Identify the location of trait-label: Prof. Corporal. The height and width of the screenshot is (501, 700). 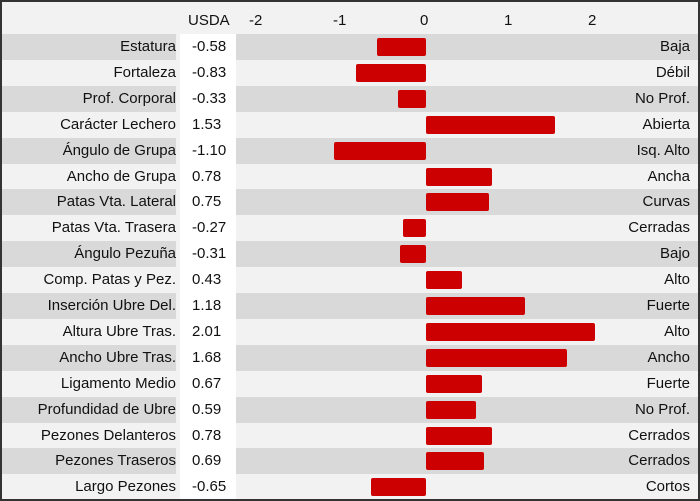
(89, 98).